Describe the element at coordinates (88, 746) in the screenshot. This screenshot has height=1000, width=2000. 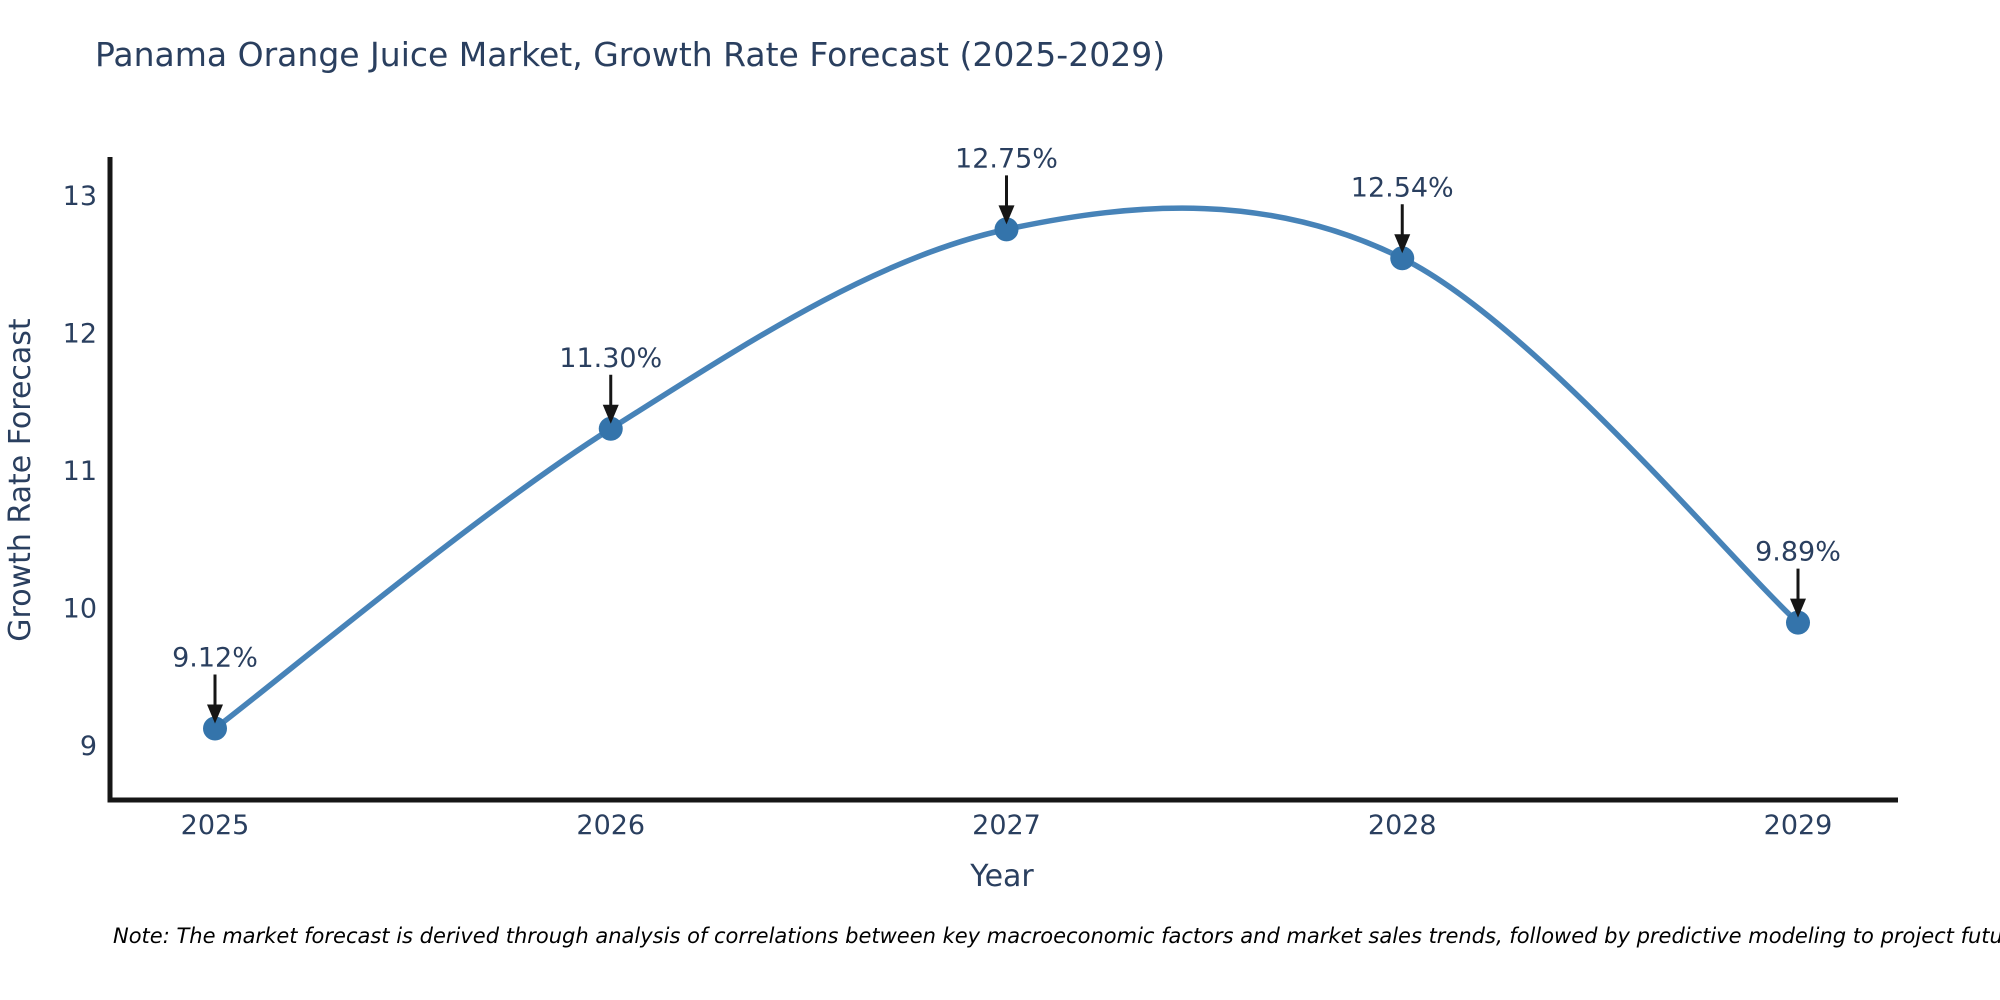
I see `y-tick-label: 9` at that location.